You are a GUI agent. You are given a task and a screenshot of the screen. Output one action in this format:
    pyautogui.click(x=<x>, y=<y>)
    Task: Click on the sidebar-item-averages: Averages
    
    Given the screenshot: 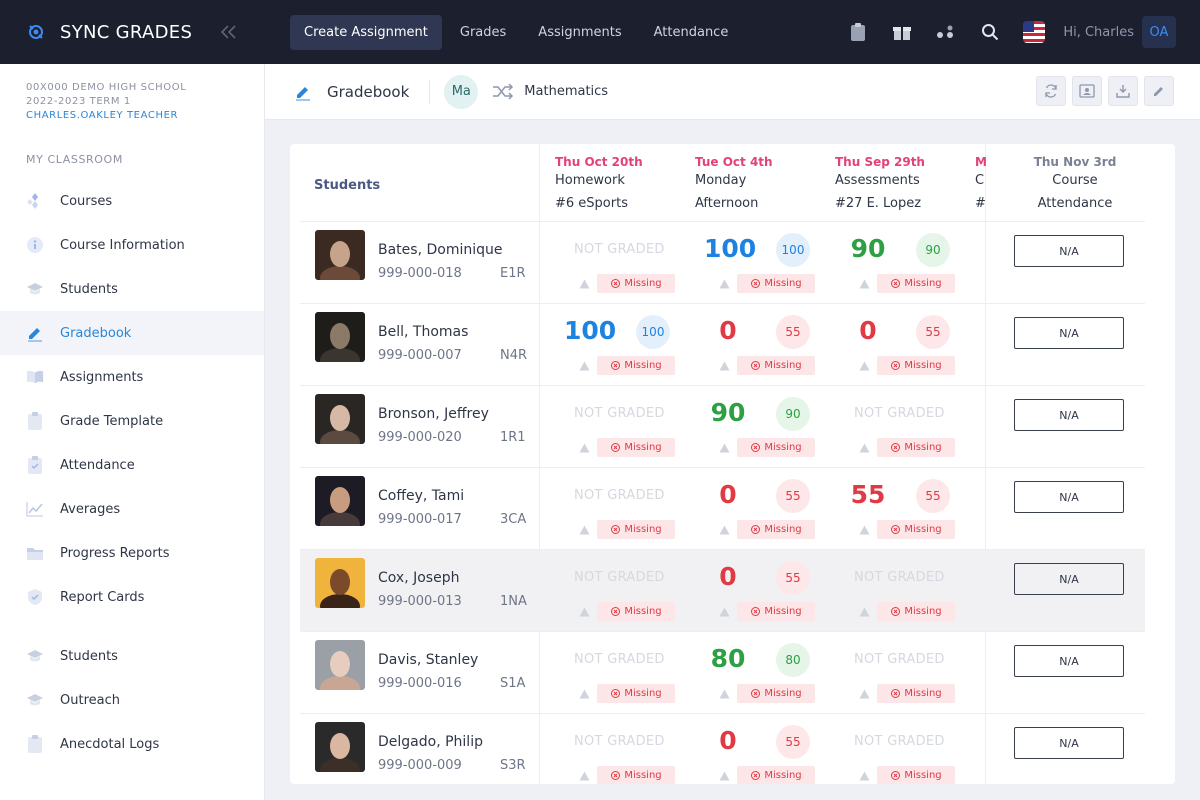 What is the action you would take?
    pyautogui.click(x=132, y=509)
    